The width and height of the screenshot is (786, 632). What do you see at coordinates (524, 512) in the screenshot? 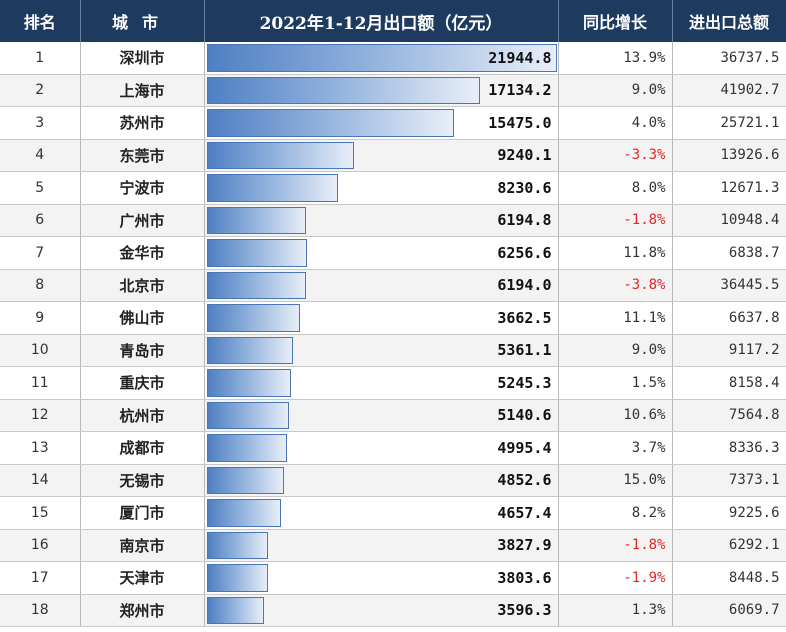
I see `export-value: 4657.4` at bounding box center [524, 512].